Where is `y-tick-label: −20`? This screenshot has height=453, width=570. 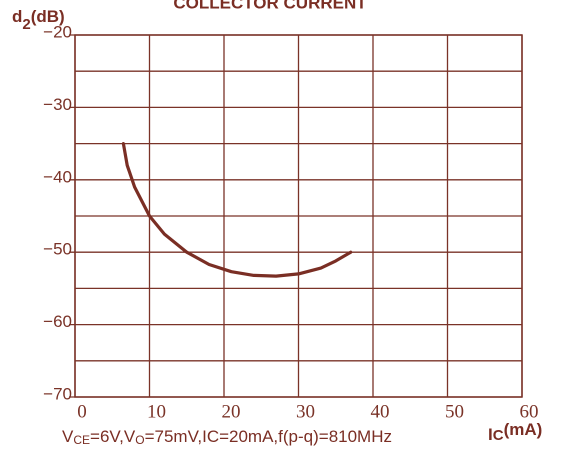 y-tick-label: −20 is located at coordinates (57, 31).